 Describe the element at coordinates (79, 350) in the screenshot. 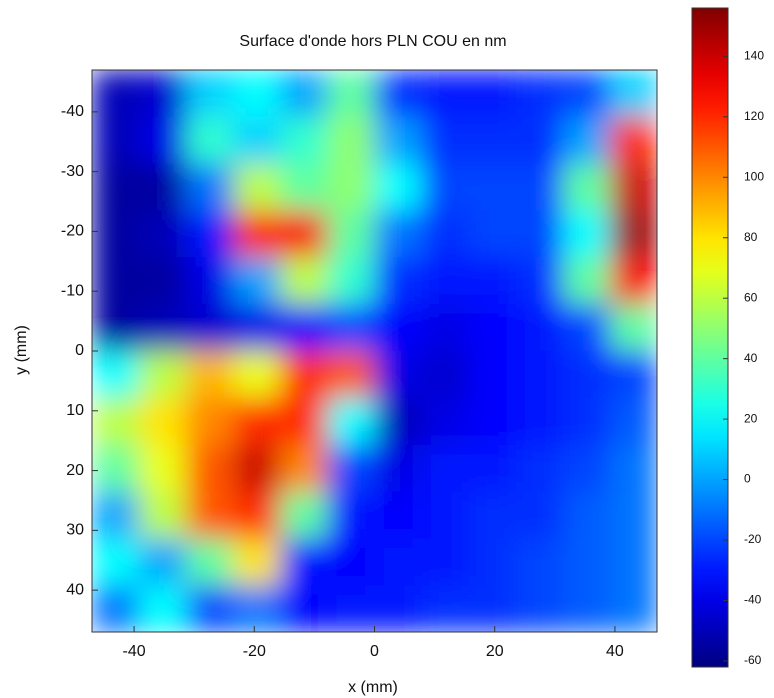

I see `y-tick-label: 0` at that location.